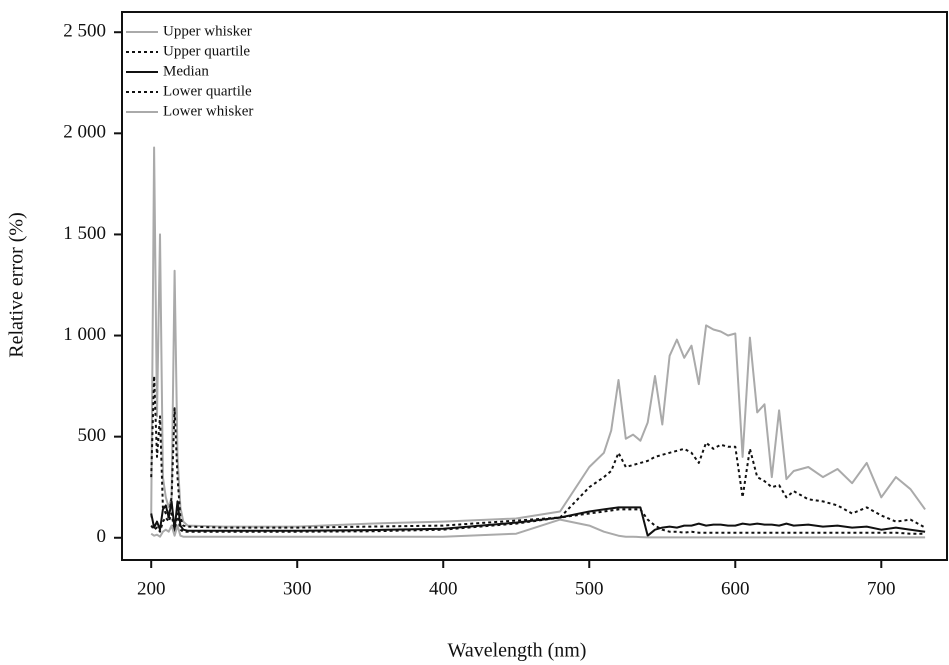 The height and width of the screenshot is (665, 949). Describe the element at coordinates (297, 588) in the screenshot. I see `x-tick-label: 300` at that location.